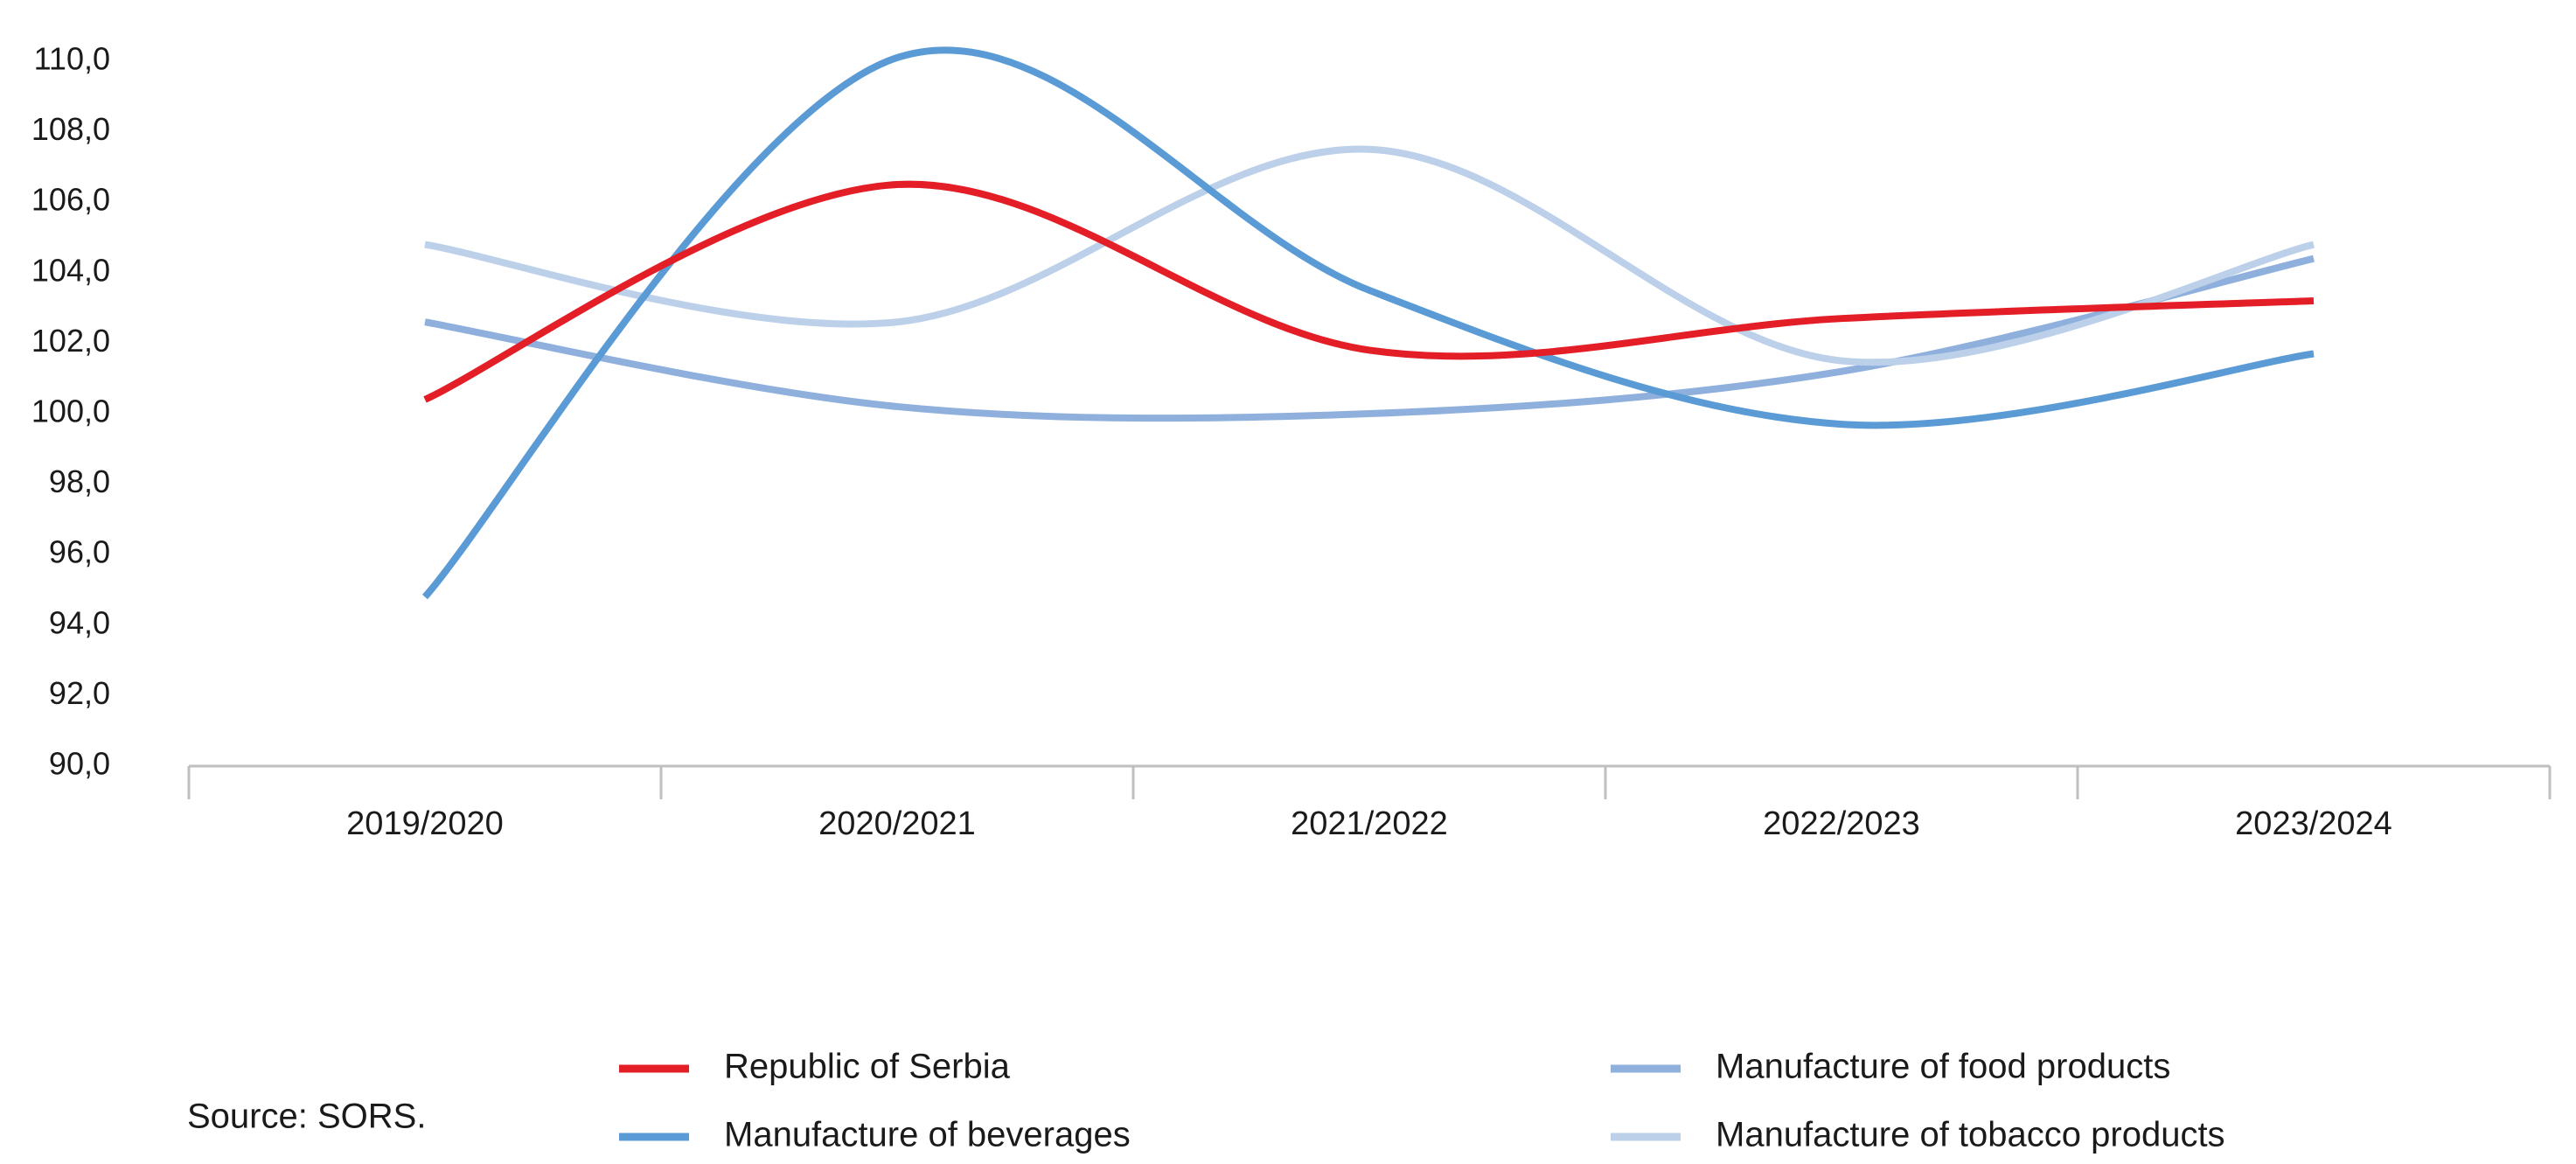 This screenshot has height=1164, width=2576. I want to click on source-note: Source: SORS., so click(306, 1117).